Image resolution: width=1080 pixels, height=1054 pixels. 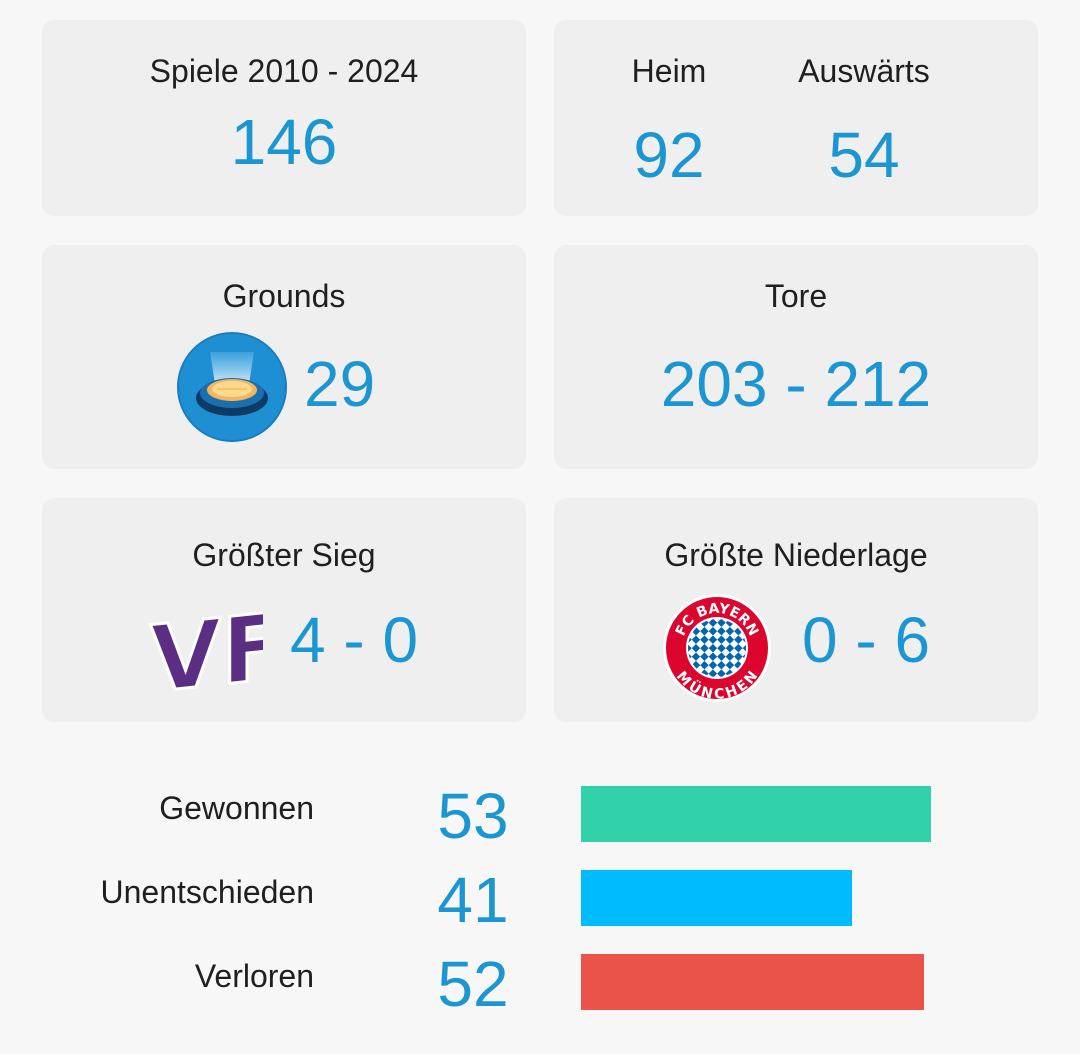 What do you see at coordinates (669, 71) in the screenshot?
I see `home-label: Heim` at bounding box center [669, 71].